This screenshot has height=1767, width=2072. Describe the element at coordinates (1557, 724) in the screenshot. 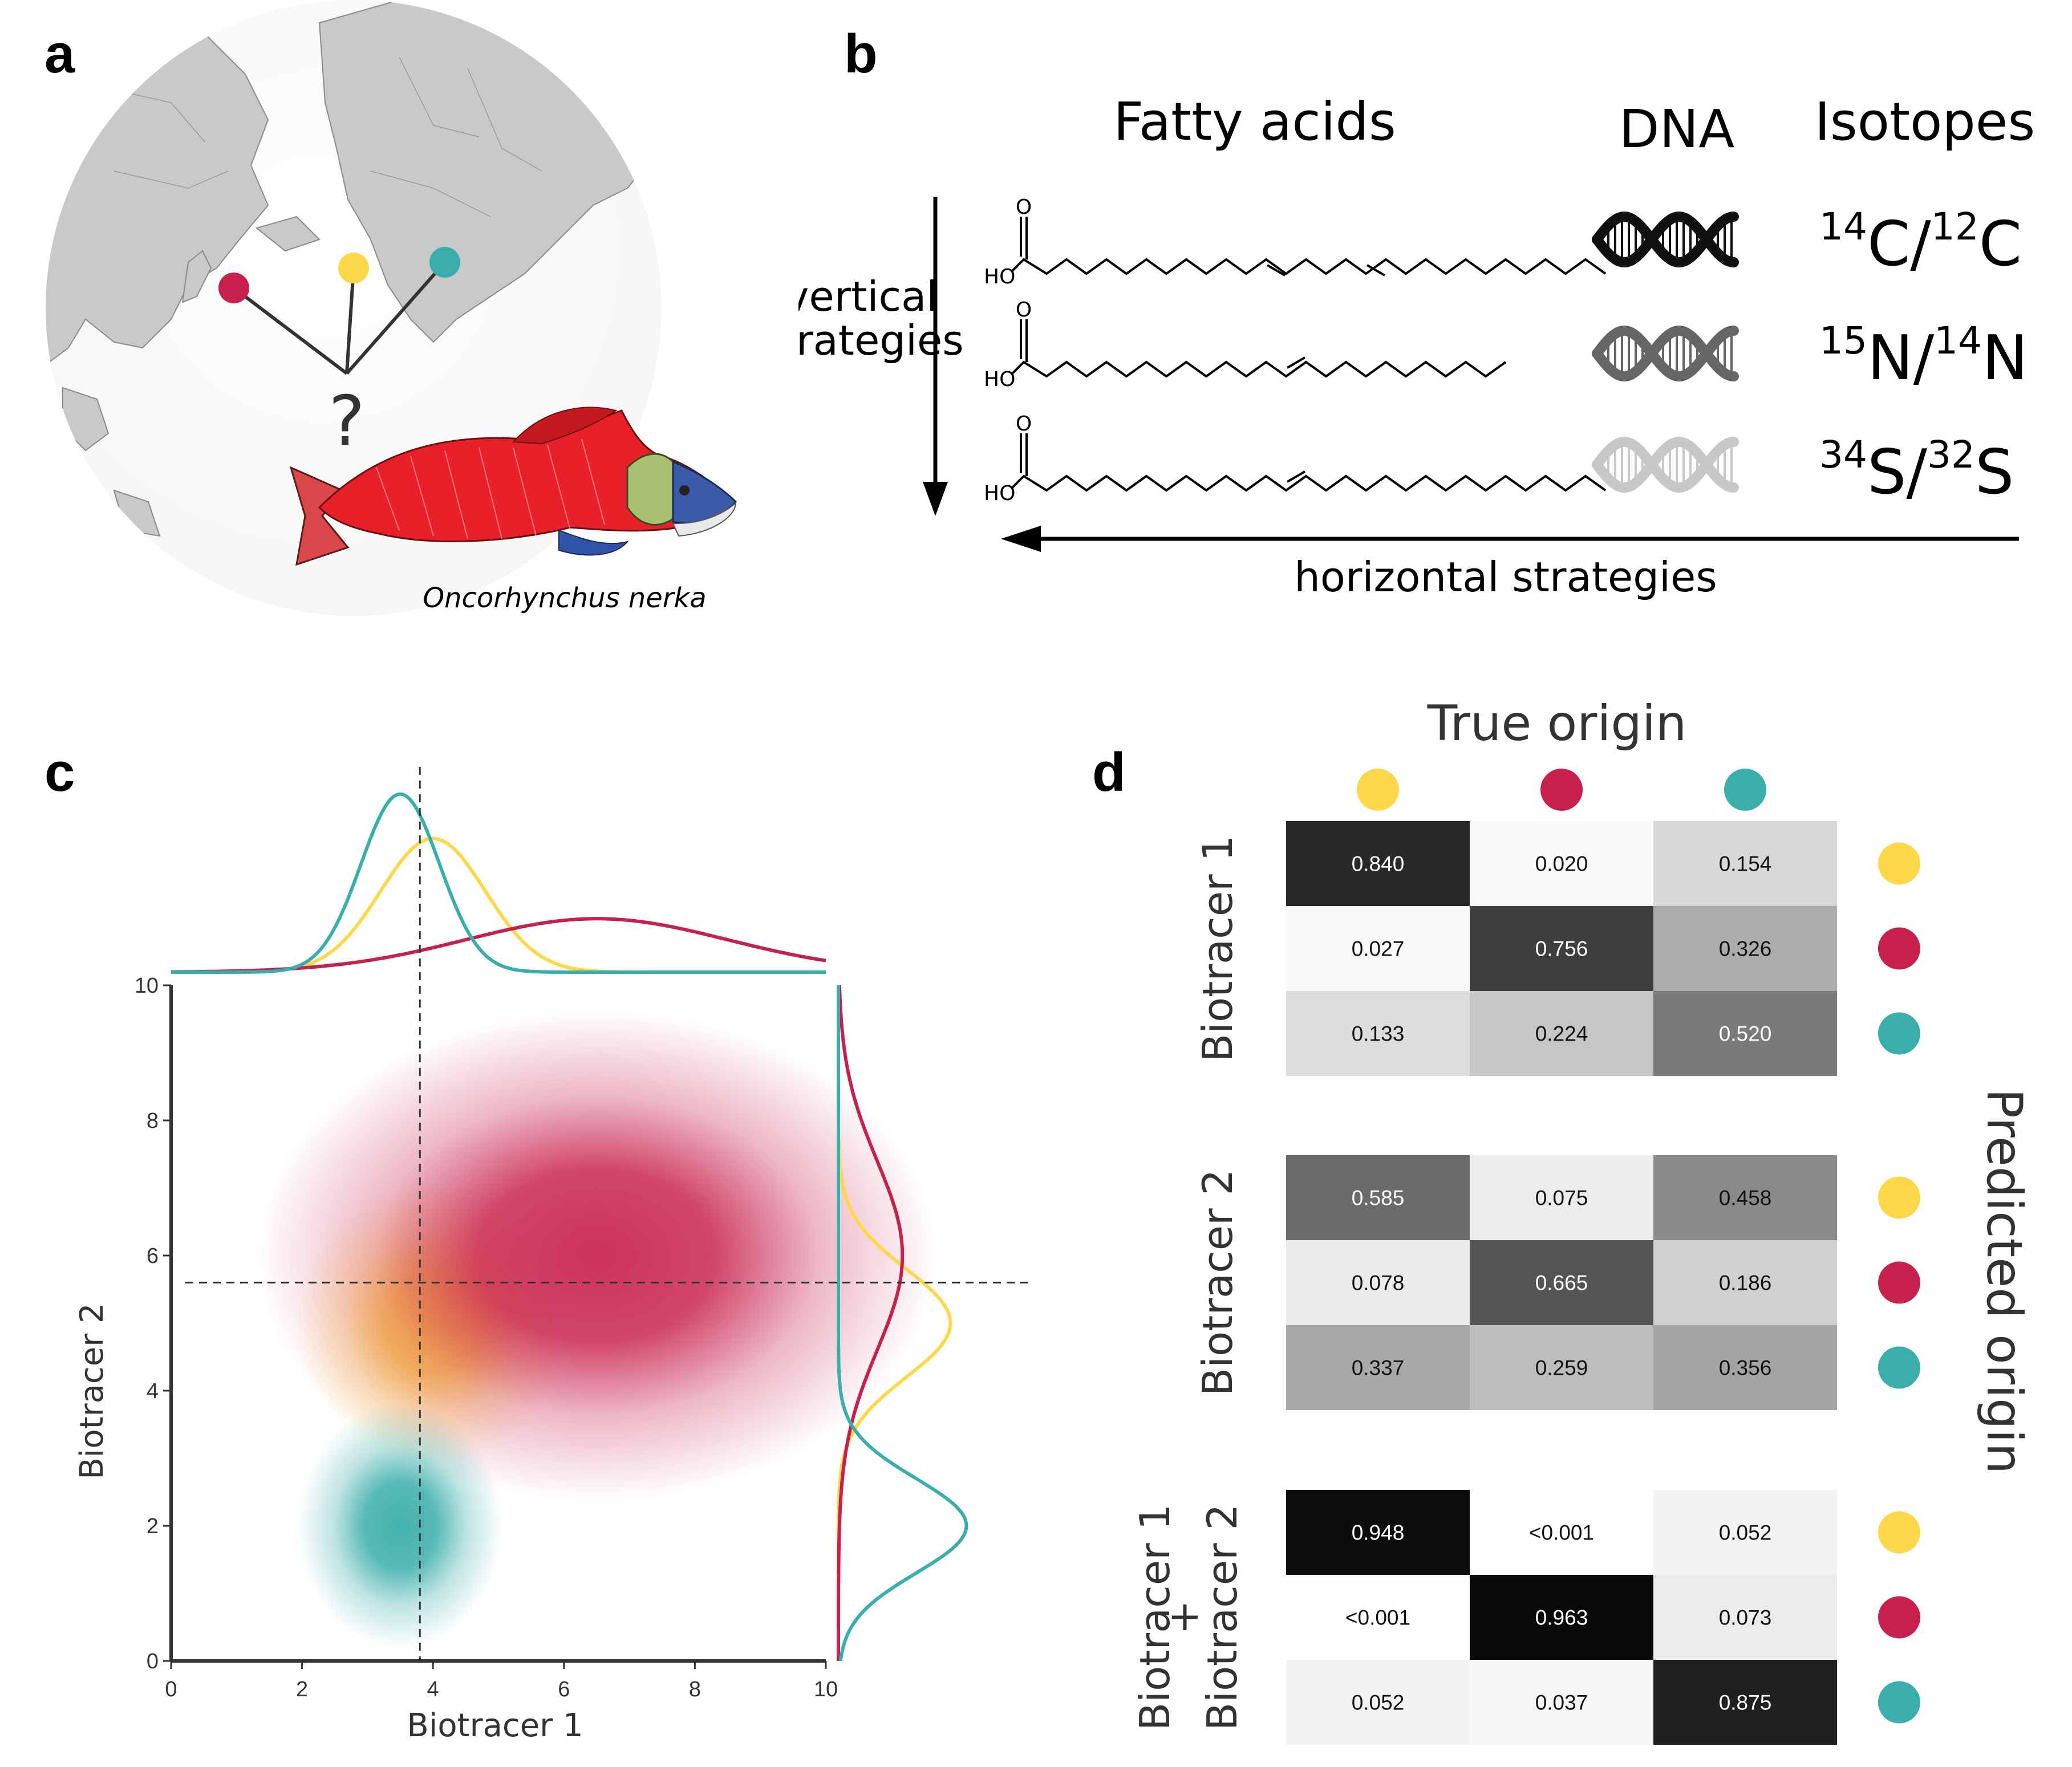

I see `true-origin-label: True origin` at that location.